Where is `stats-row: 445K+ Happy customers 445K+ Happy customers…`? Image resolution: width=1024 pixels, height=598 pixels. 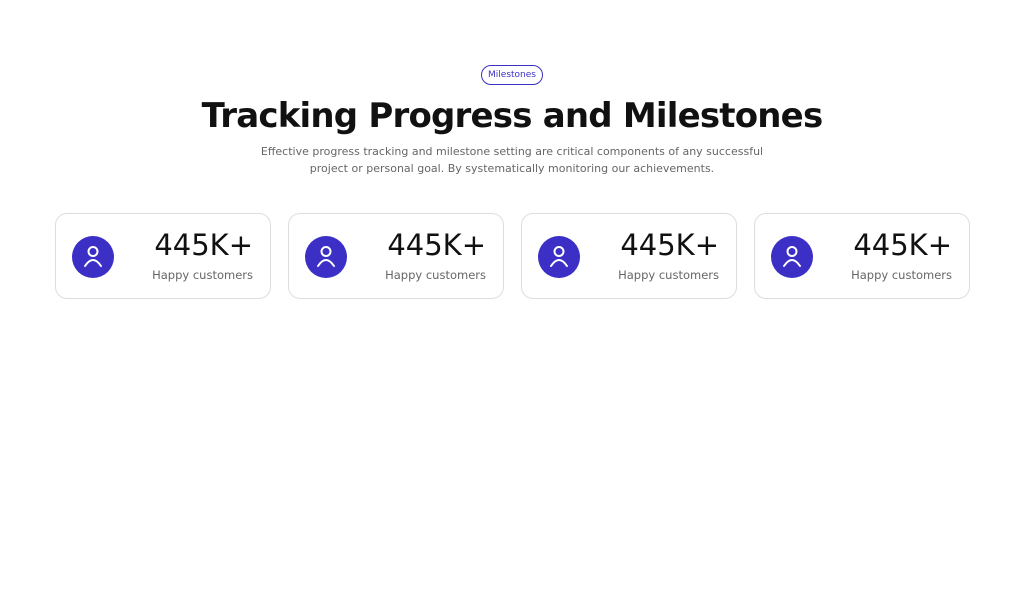 stats-row: 445K+ Happy customers 445K+ Happy customers… is located at coordinates (512, 256).